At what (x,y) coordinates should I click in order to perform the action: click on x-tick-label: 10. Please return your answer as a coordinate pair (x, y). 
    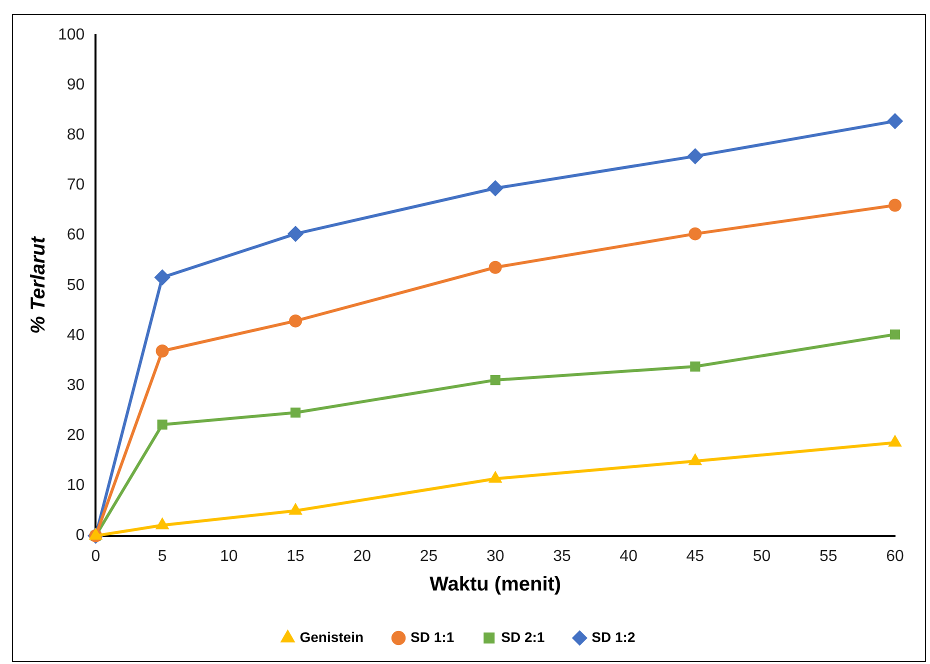
    Looking at the image, I should click on (229, 556).